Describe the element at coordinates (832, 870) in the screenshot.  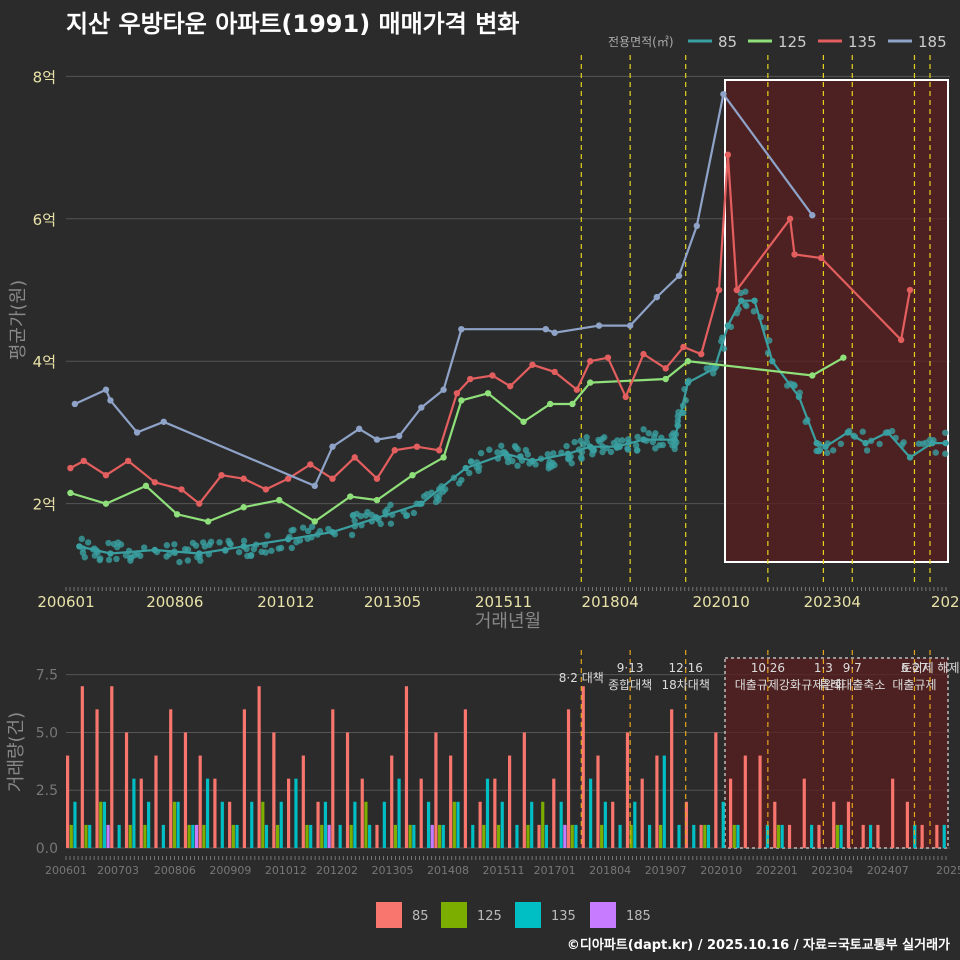
I see `bar-x-tick-label: 202304` at that location.